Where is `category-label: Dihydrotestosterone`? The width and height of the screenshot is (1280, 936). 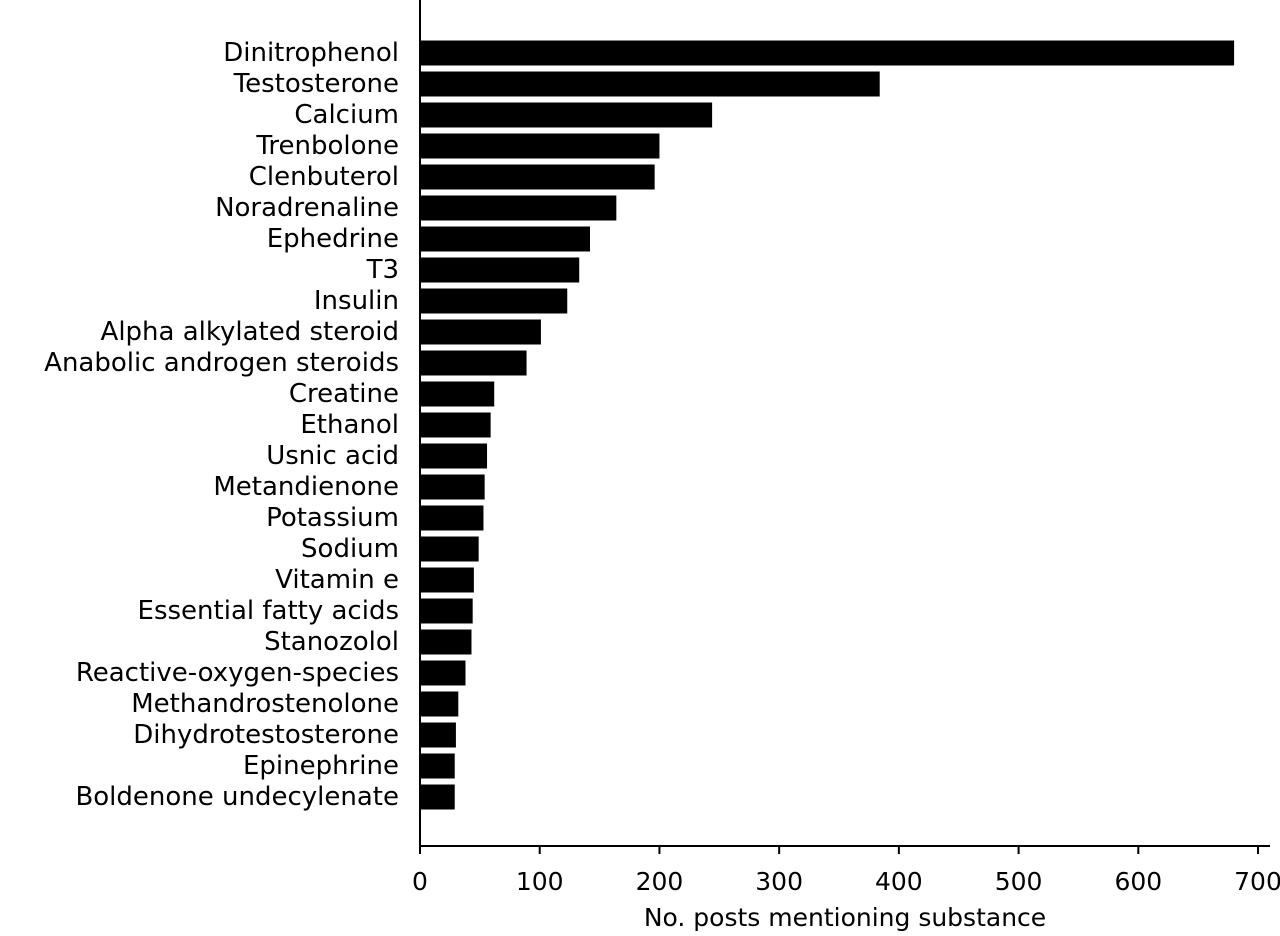 category-label: Dihydrotestosterone is located at coordinates (266, 735).